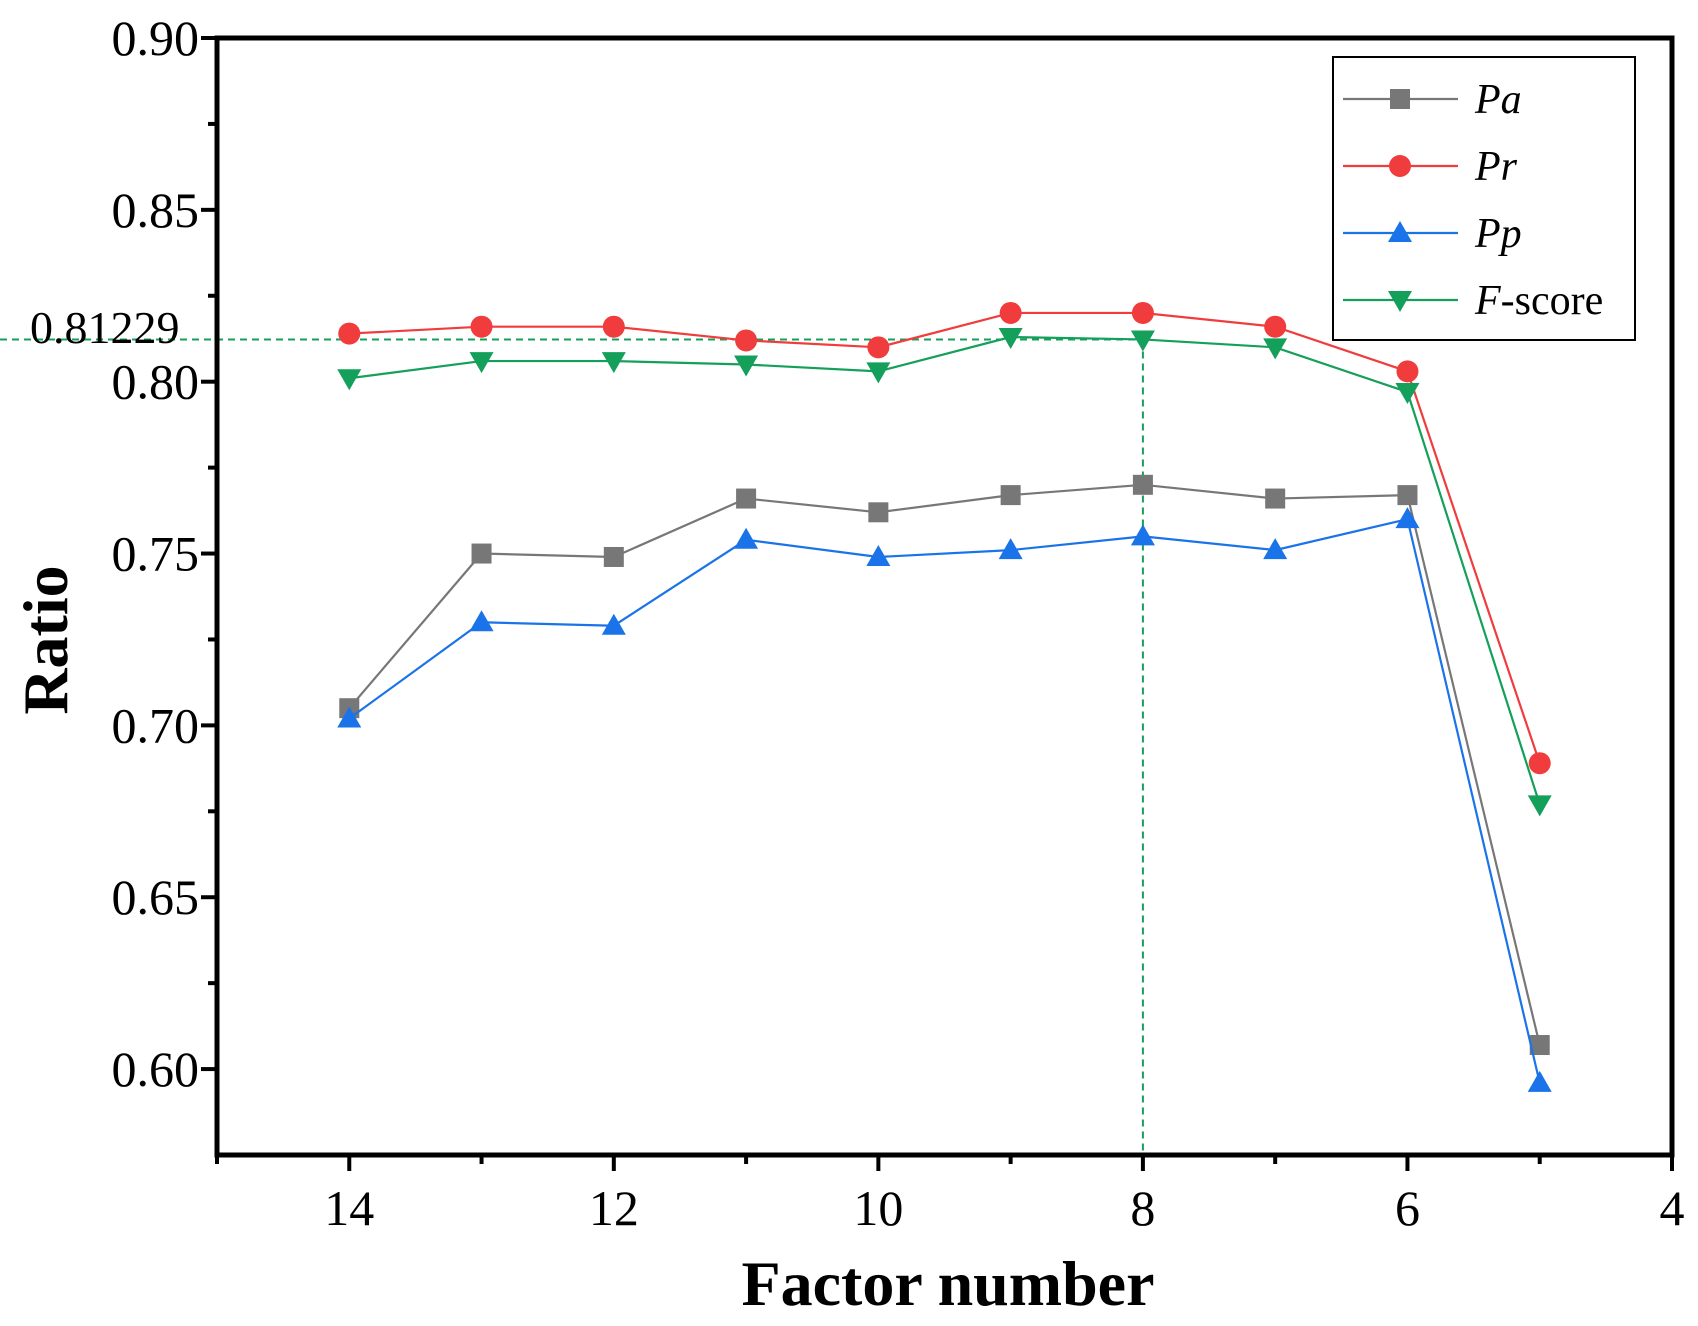 This screenshot has width=1698, height=1326. Describe the element at coordinates (156, 897) in the screenshot. I see `y-tick-label: 0.65` at that location.